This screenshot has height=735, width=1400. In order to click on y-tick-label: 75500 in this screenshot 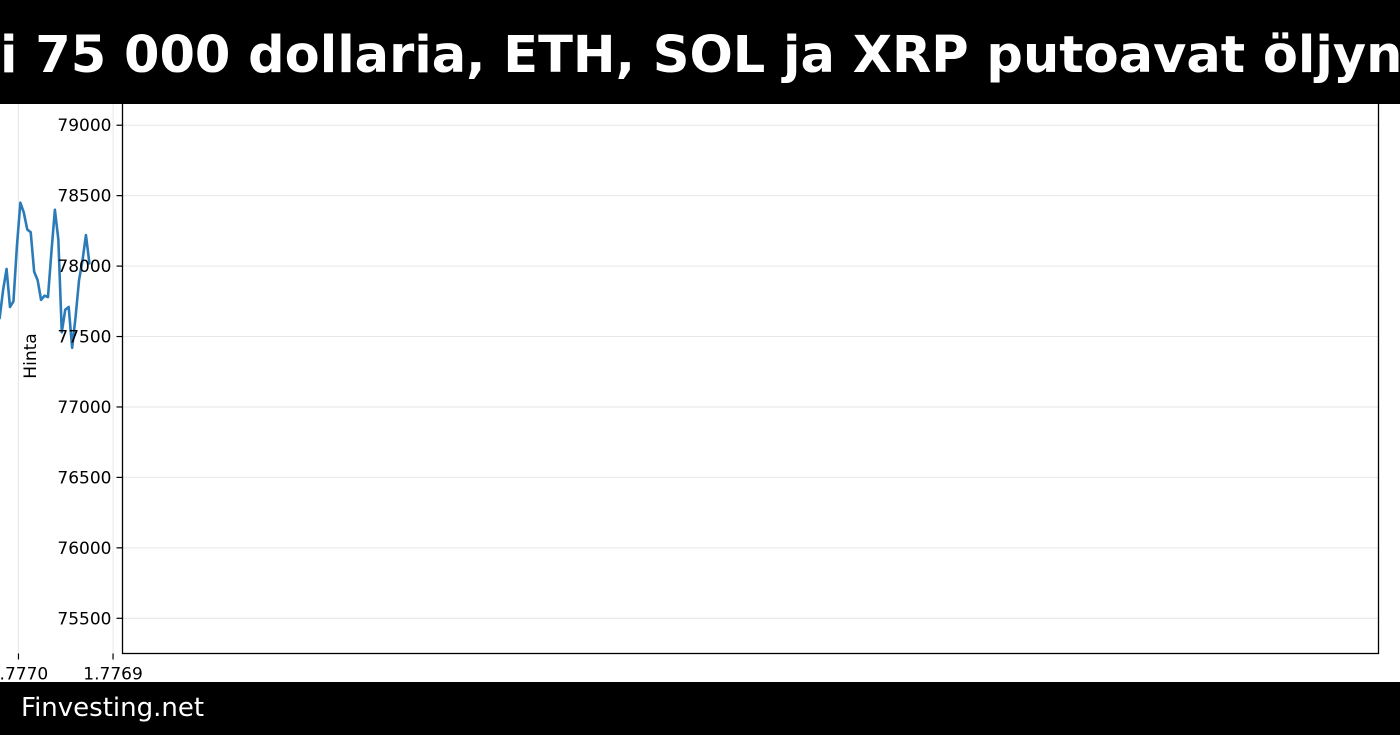, I will do `click(84, 619)`.